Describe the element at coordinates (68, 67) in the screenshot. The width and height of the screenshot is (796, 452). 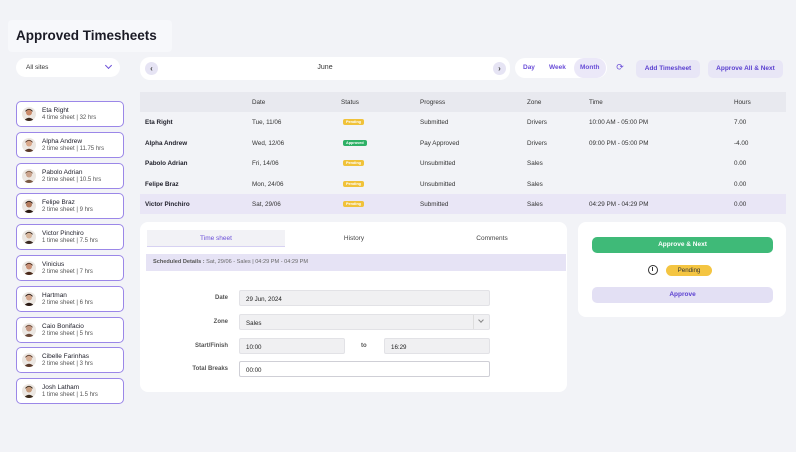
I see `site-select: All sites` at that location.